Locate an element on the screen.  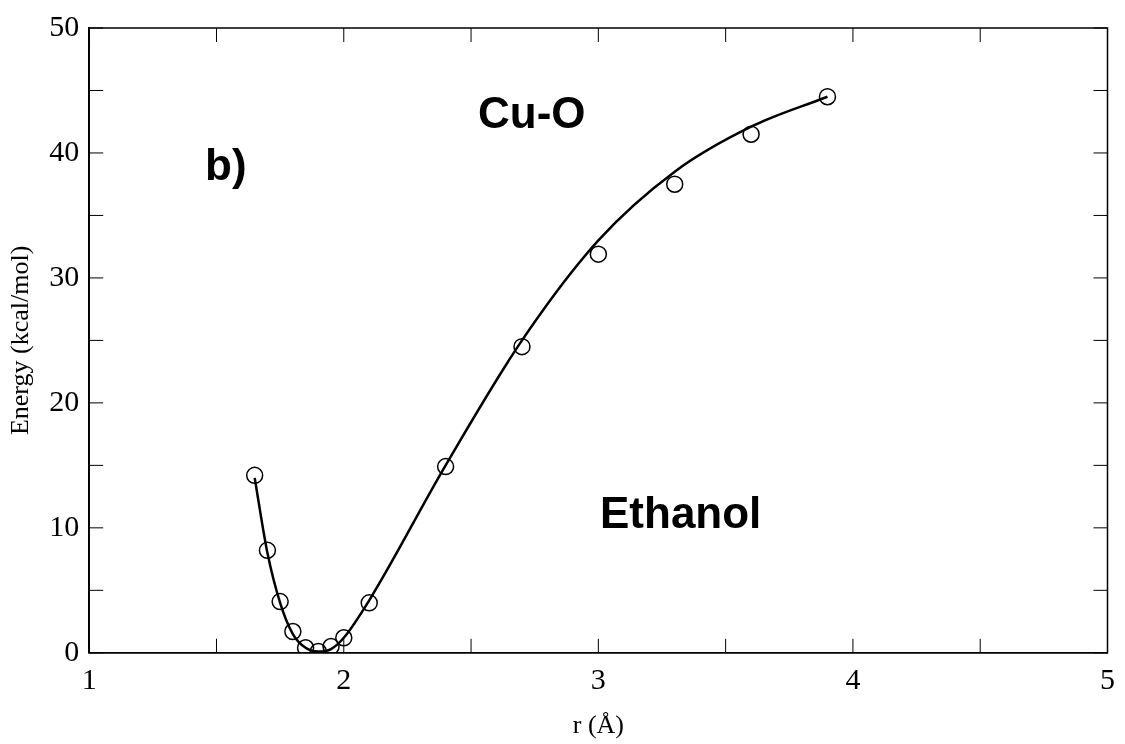
annotation: Cu-O is located at coordinates (532, 113).